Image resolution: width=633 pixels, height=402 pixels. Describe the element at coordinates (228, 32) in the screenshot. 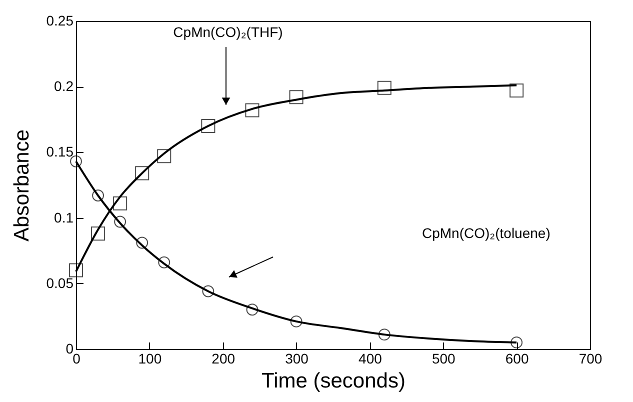

I see `annotation: CpMn(CO)₂(THF)` at that location.